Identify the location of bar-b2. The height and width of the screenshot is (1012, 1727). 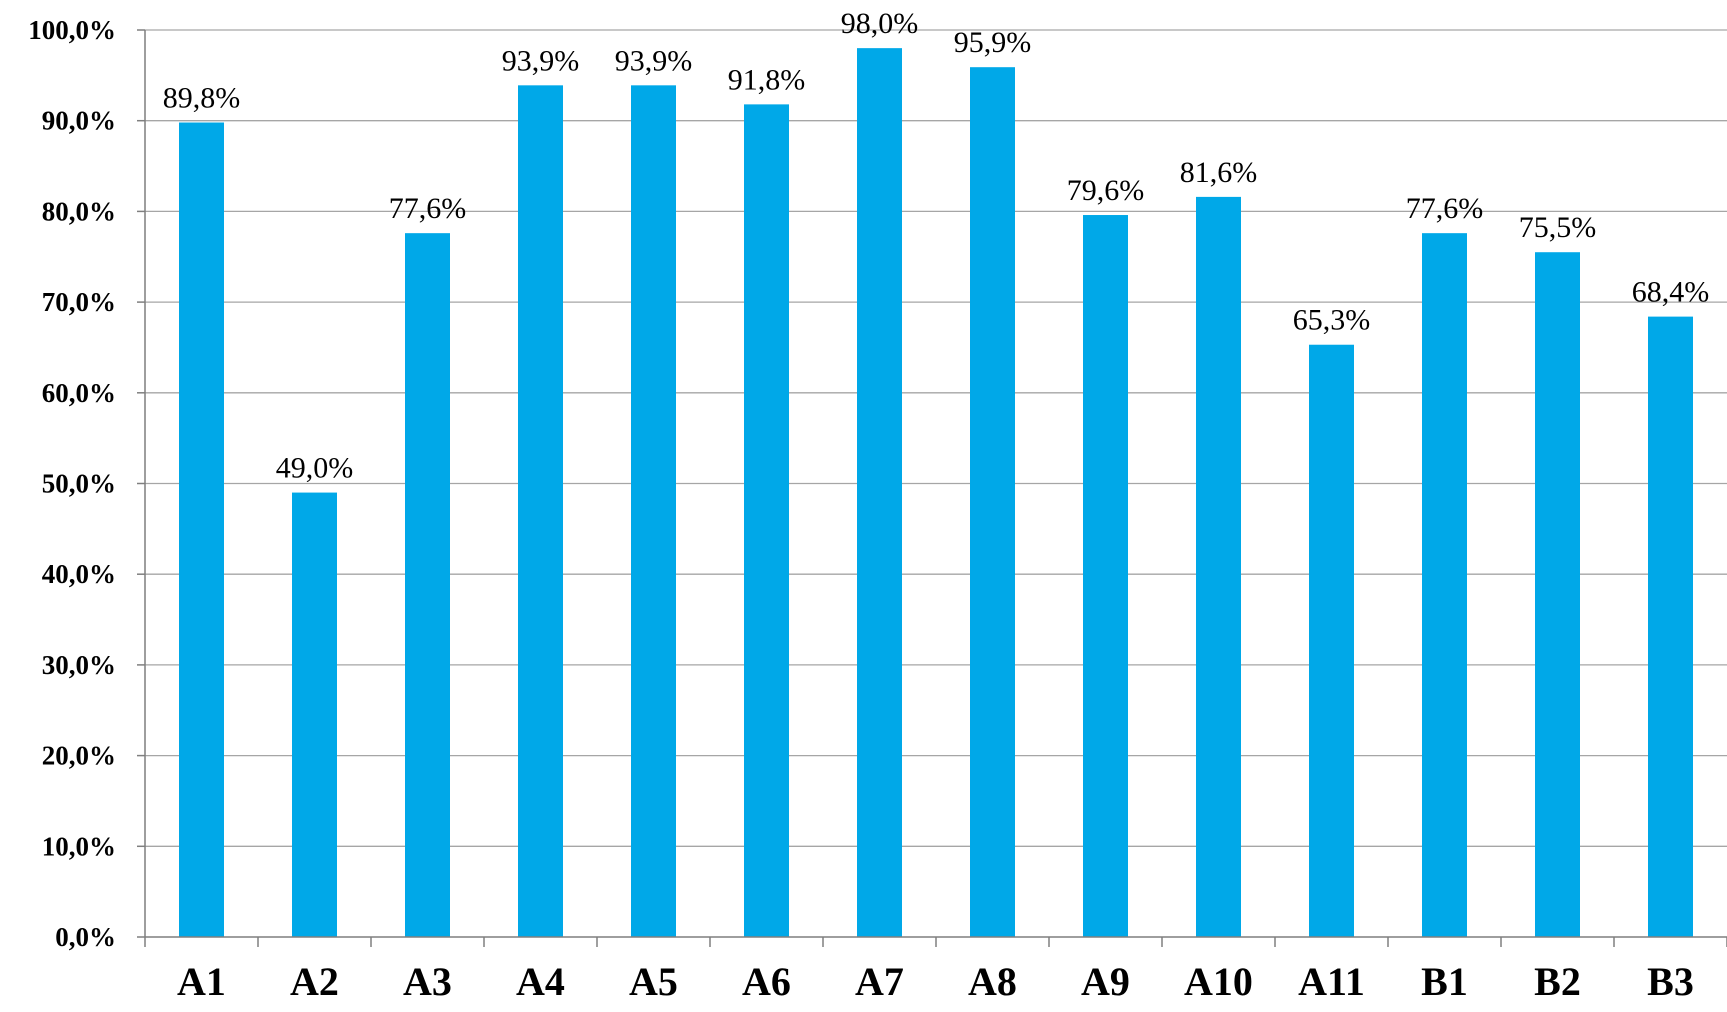
(1557, 595).